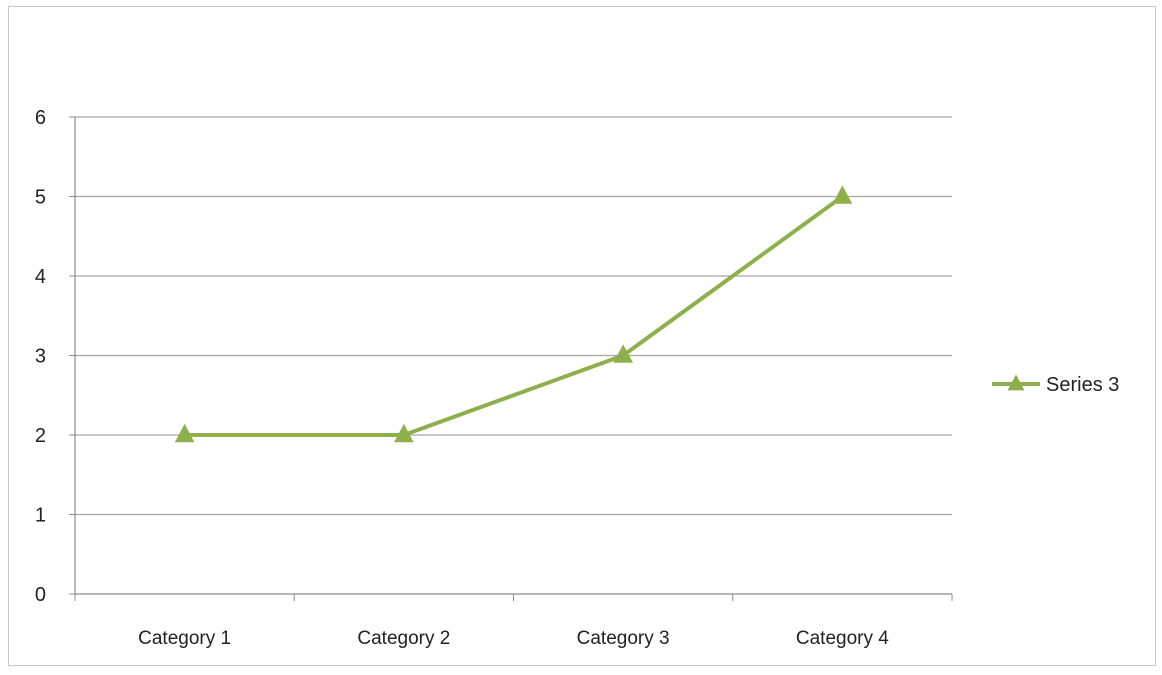  I want to click on legend: Series 3, so click(1055, 385).